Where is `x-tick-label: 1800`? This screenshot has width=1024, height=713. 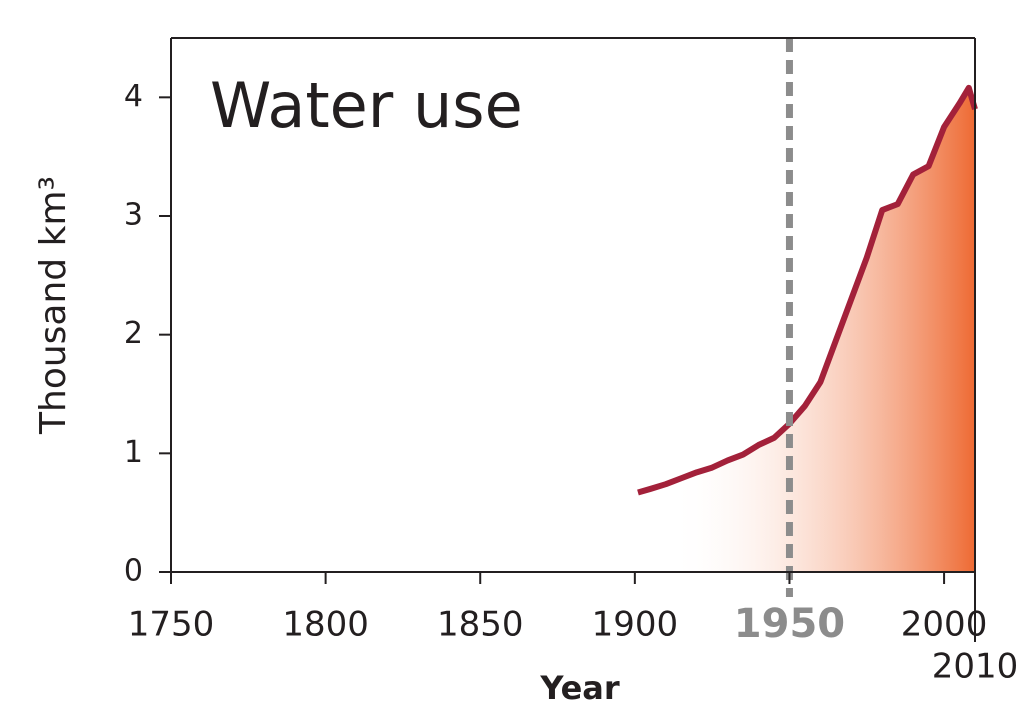 x-tick-label: 1800 is located at coordinates (325, 625).